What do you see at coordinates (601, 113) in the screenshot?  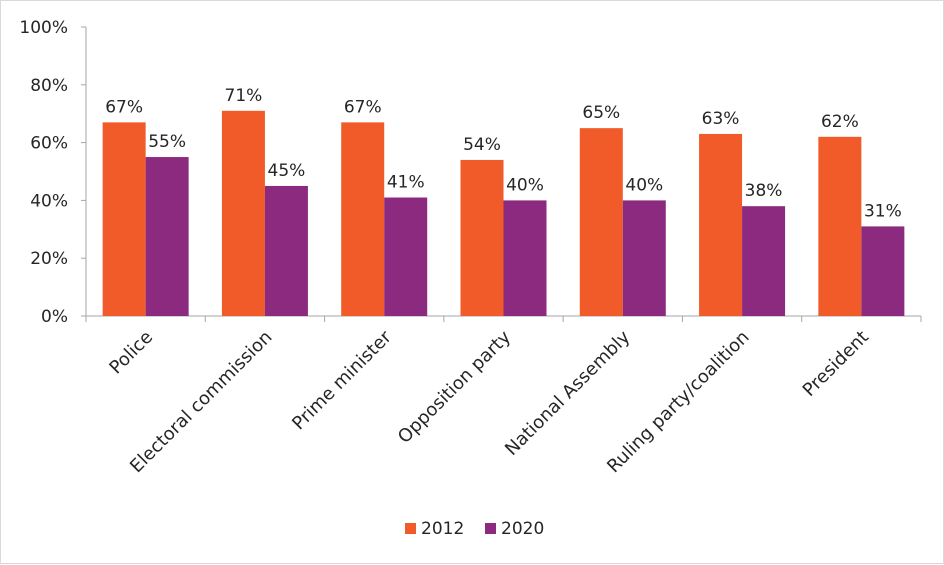 I see `data-label-2012-5: 65%` at bounding box center [601, 113].